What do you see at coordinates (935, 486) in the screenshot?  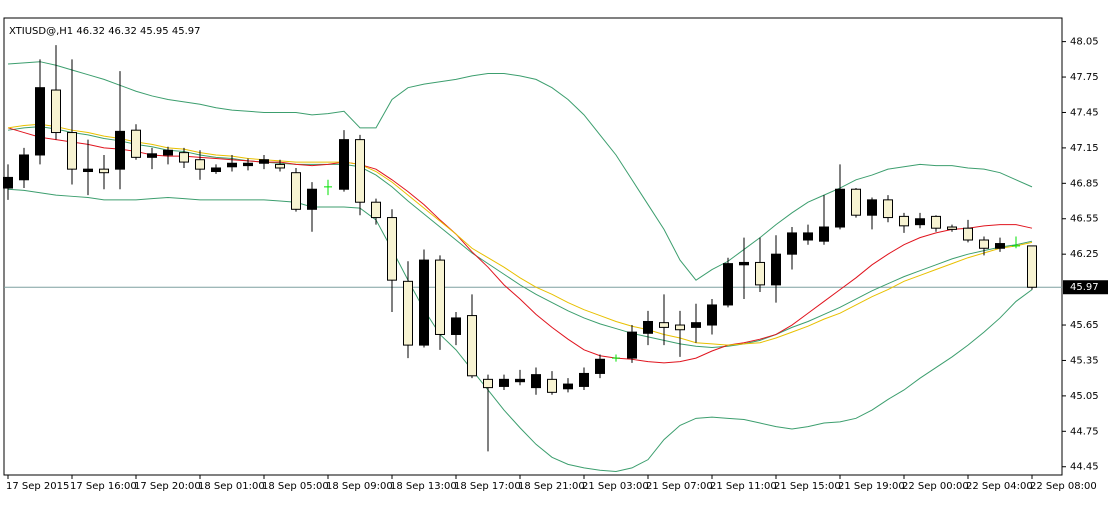 I see `x-tick-label: 22 Sep 00:00` at bounding box center [935, 486].